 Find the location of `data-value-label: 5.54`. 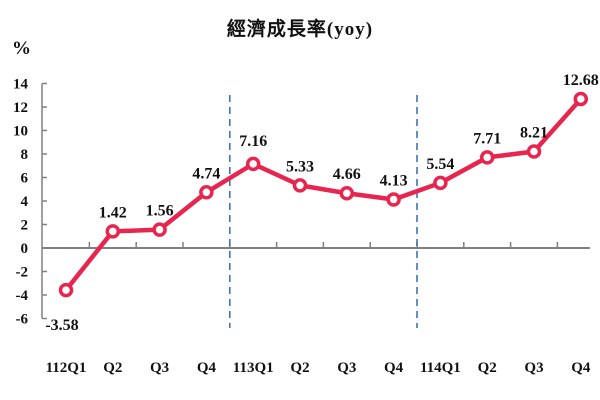

data-value-label: 5.54 is located at coordinates (440, 164).